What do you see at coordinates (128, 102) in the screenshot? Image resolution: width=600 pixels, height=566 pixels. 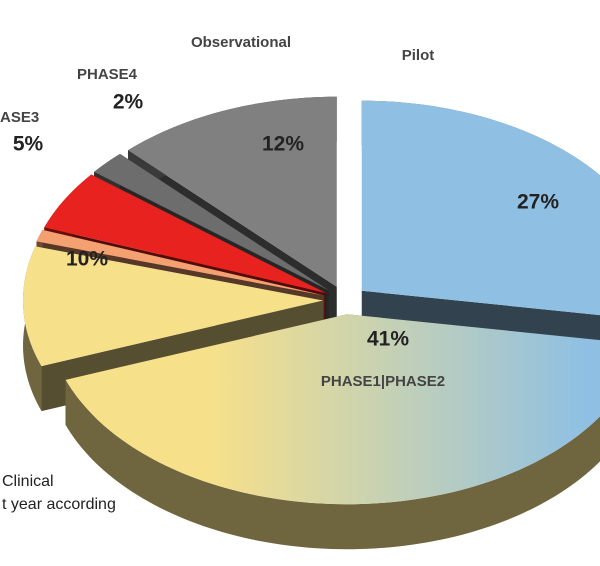 I see `data-label: 2%` at bounding box center [128, 102].